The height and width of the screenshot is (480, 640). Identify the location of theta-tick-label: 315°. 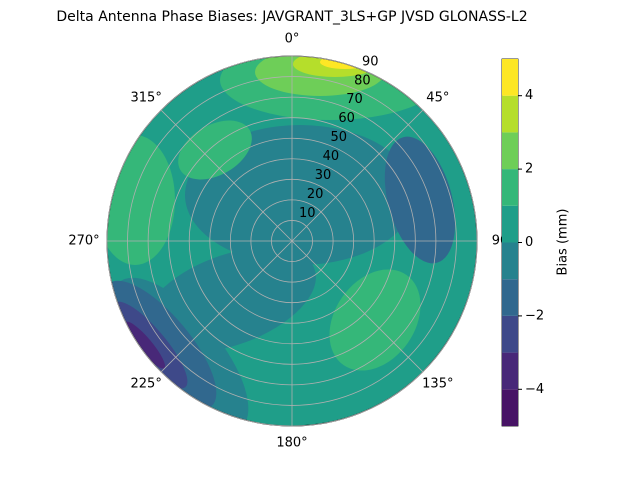
(146, 98).